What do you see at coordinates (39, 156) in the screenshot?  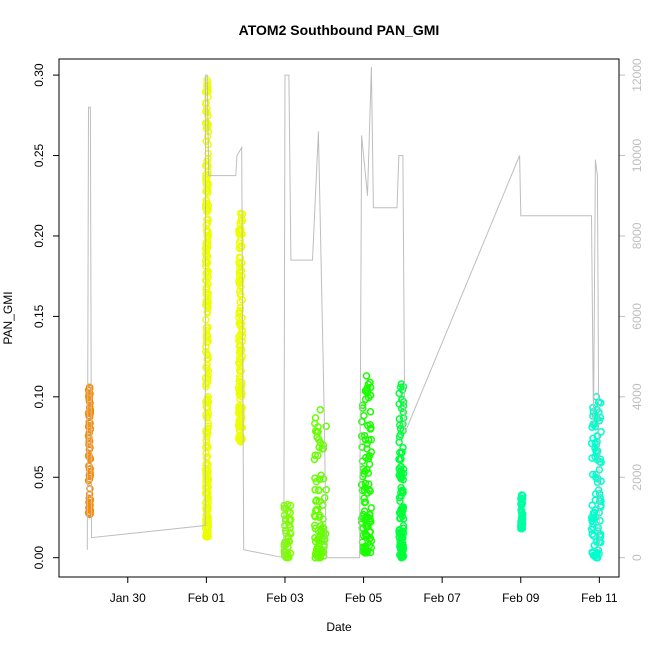 I see `y-tick-label: 0.25` at bounding box center [39, 156].